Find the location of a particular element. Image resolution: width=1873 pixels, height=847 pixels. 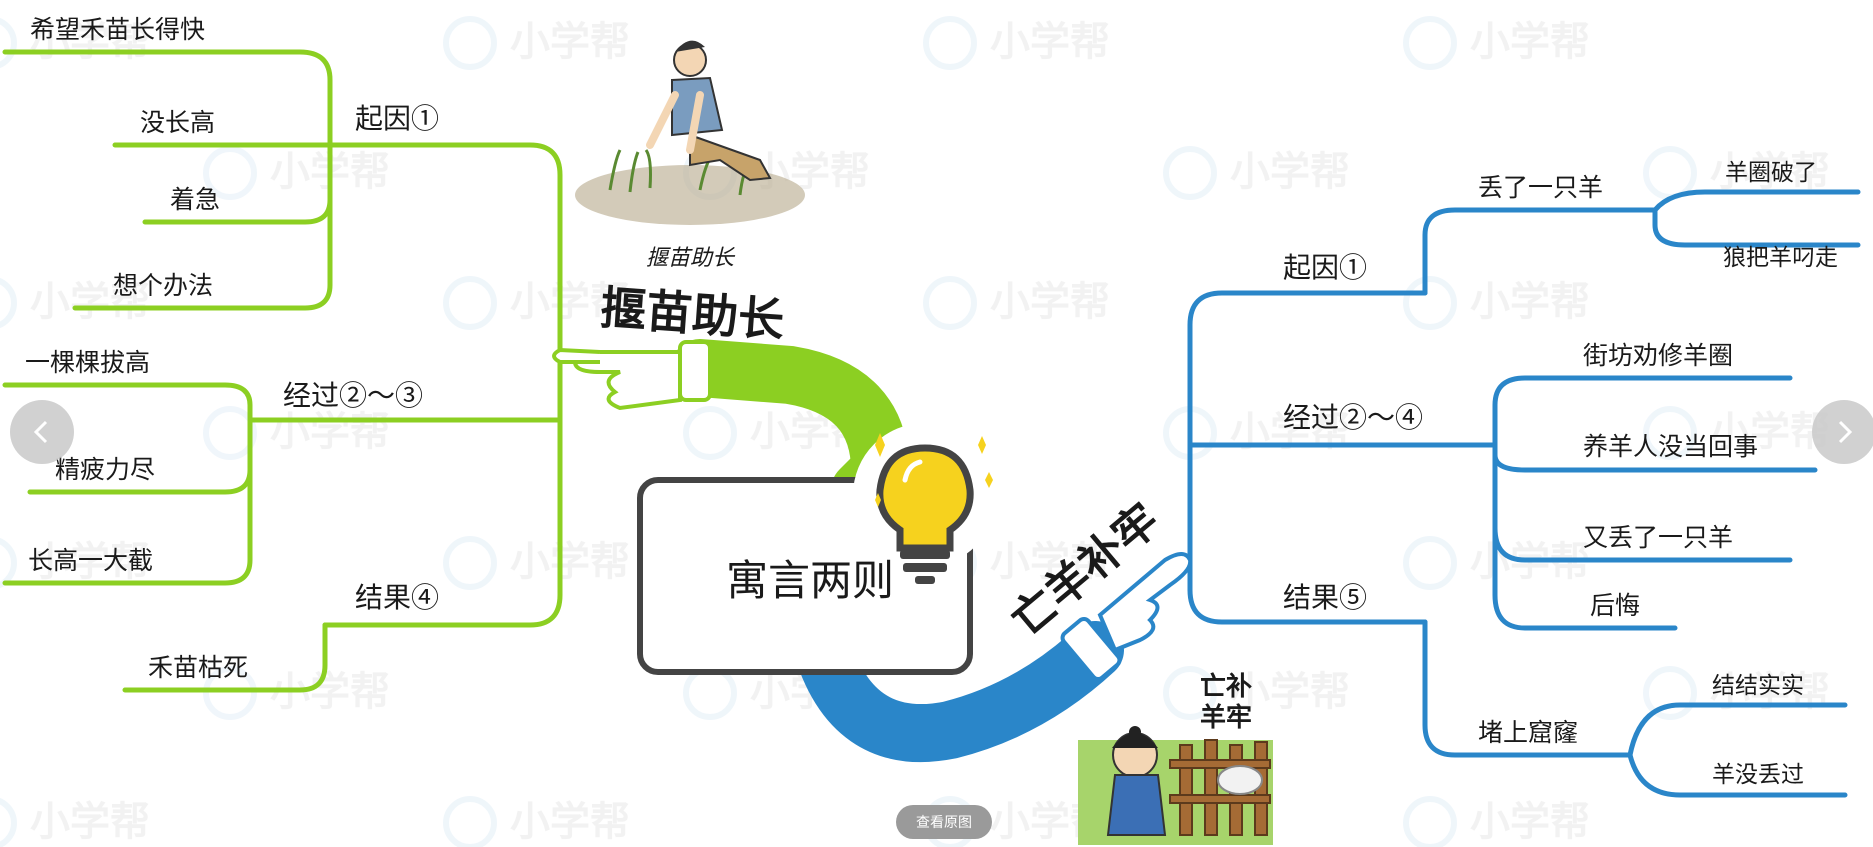

right-pointing-hand is located at coordinates (1126, 617).